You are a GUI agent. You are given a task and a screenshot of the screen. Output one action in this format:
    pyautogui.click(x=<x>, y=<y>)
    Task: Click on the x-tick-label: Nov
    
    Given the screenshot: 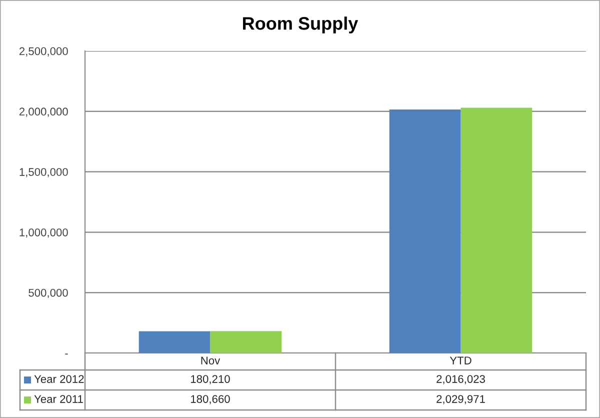 What is the action you would take?
    pyautogui.click(x=210, y=360)
    